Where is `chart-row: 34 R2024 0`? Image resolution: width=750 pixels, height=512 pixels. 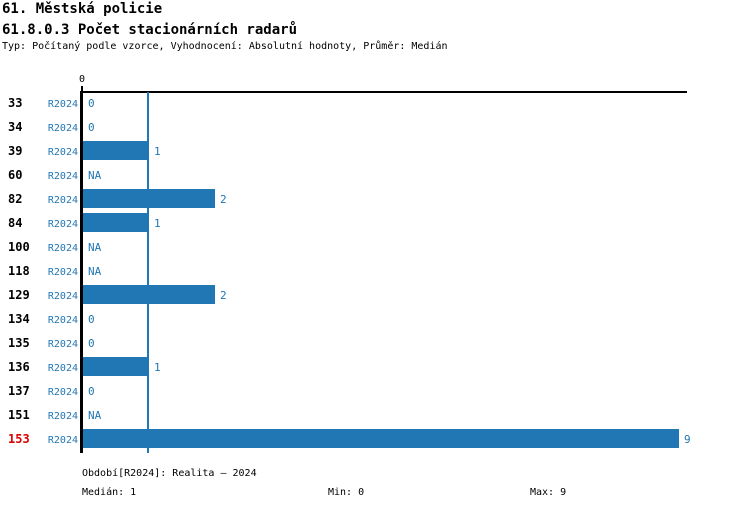 chart-row: 34 R2024 0 is located at coordinates (375, 129).